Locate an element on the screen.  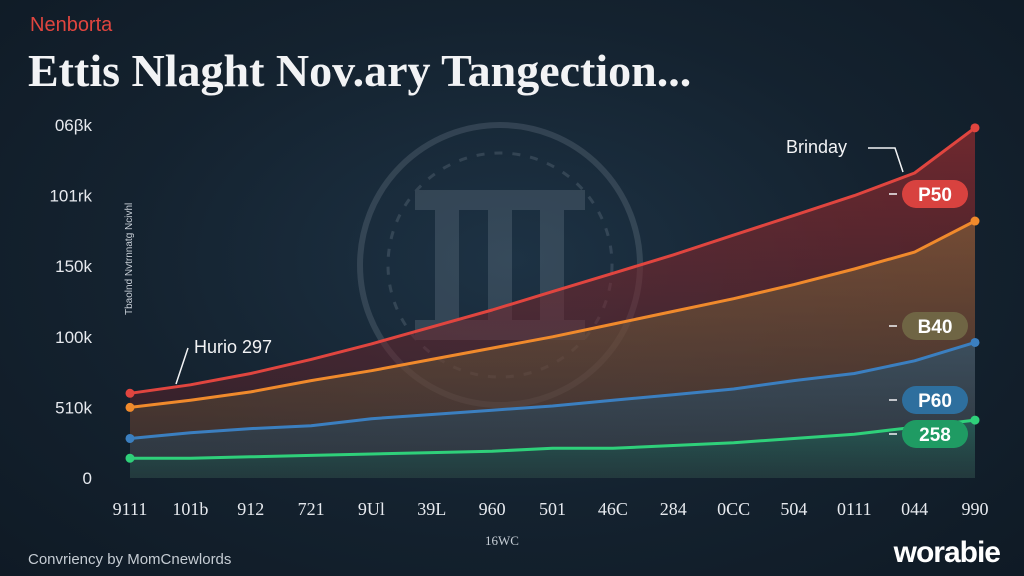
legend-badge-p60: P60 is located at coordinates (928, 400).